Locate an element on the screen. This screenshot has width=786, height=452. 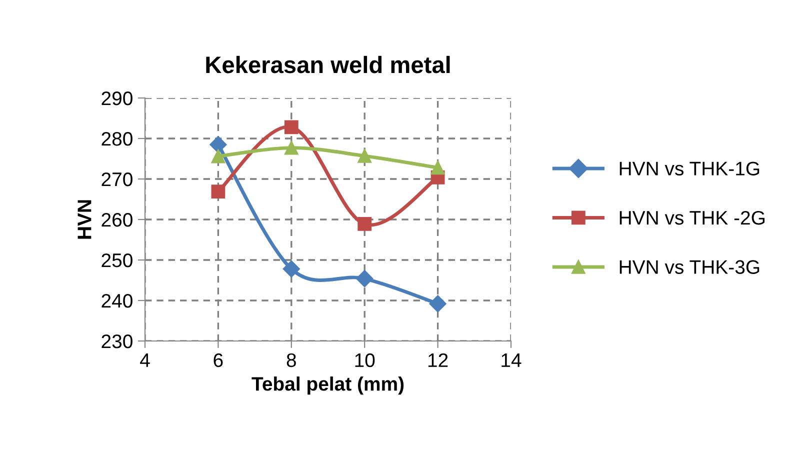
chart-title: Kekerasan weld metal is located at coordinates (328, 65).